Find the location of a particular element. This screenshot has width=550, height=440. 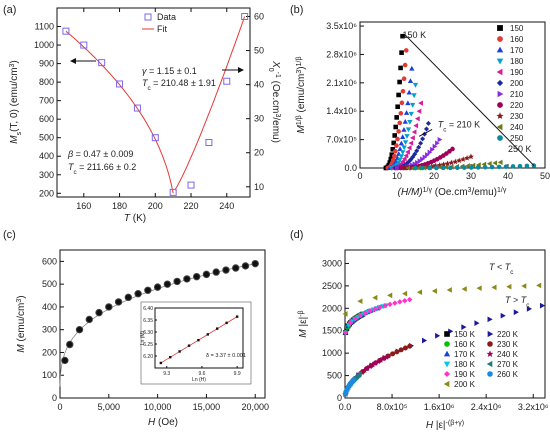

x-tick-label: 10 is located at coordinates (397, 176).